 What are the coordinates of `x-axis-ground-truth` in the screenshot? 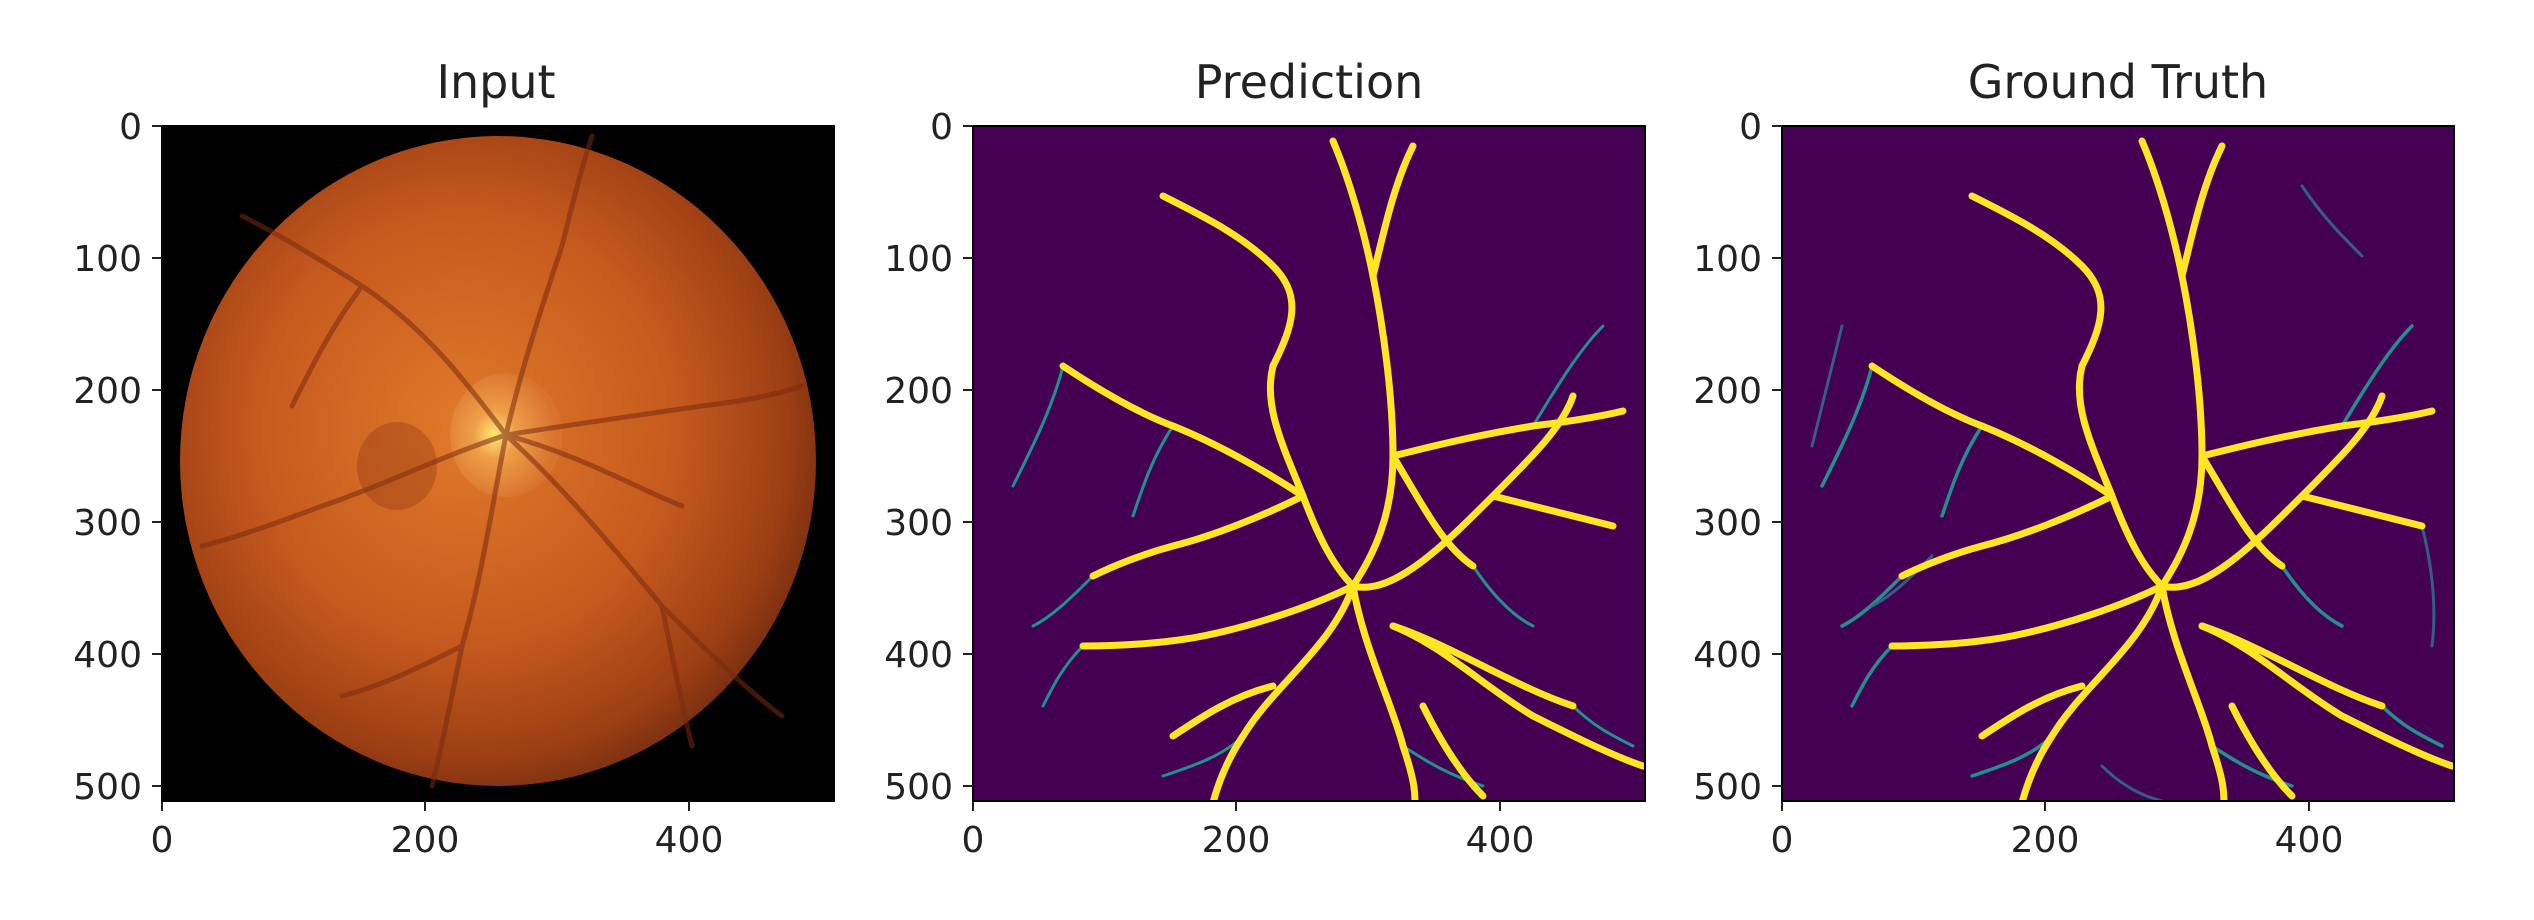 It's located at (2045, 806).